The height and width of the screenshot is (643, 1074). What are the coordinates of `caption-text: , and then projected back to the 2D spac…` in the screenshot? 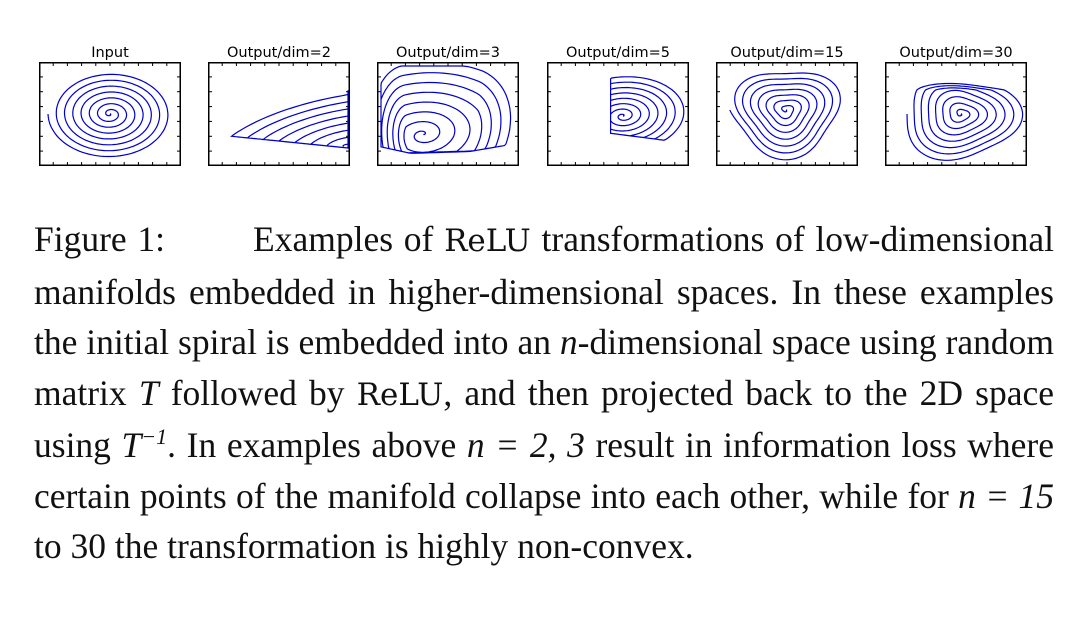 It's located at (544, 419).